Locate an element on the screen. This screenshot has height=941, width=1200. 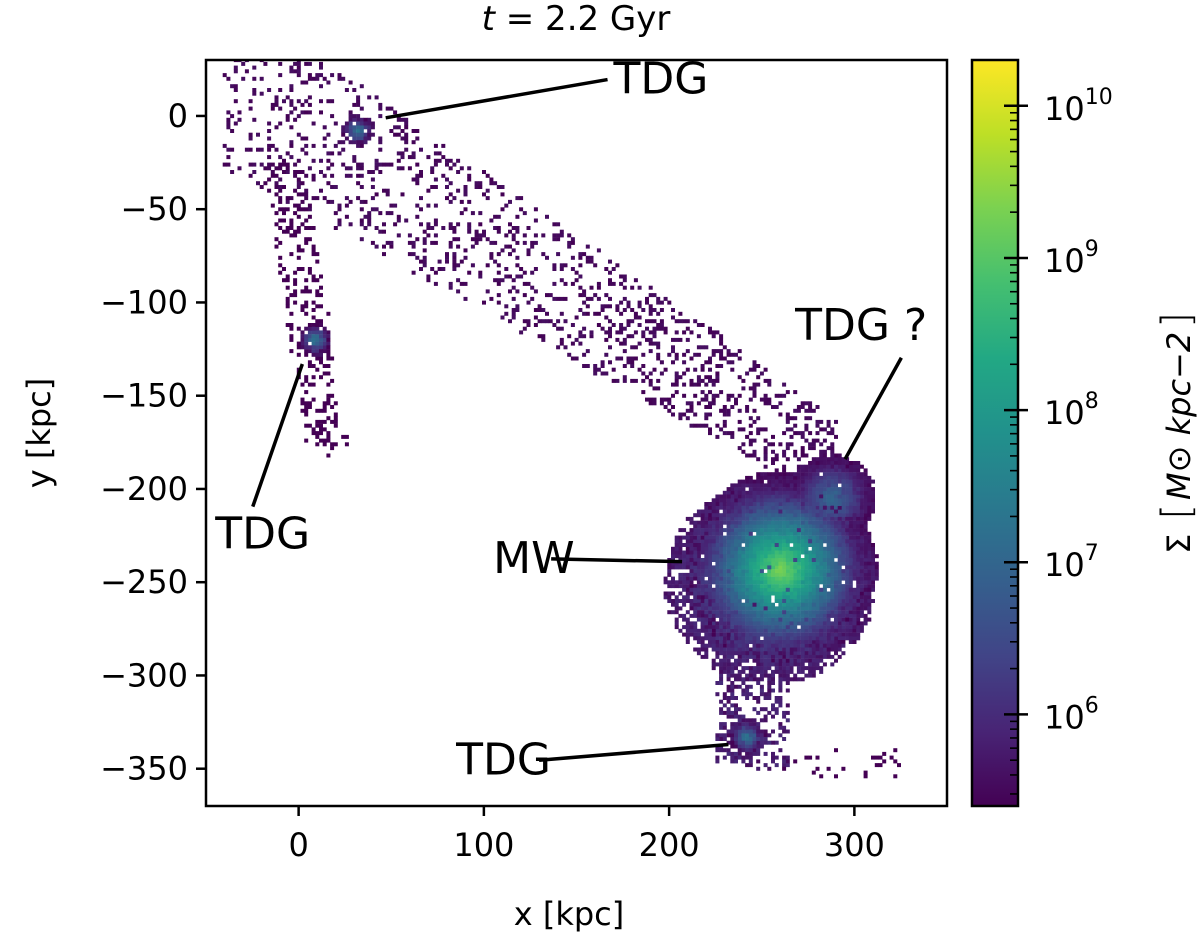
annotation-label: TDG is located at coordinates (661, 79).